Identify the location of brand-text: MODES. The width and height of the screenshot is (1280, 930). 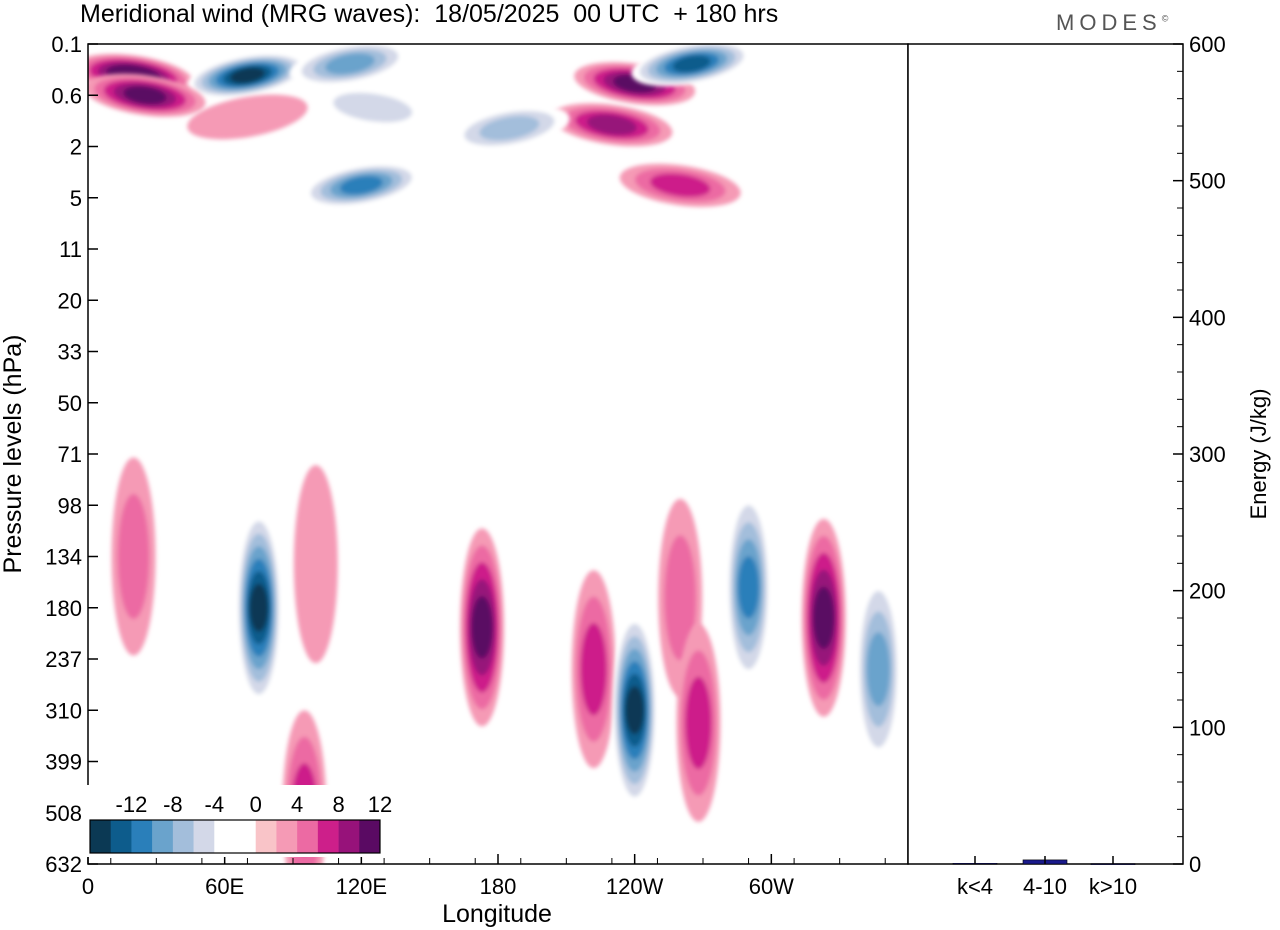
(1109, 22).